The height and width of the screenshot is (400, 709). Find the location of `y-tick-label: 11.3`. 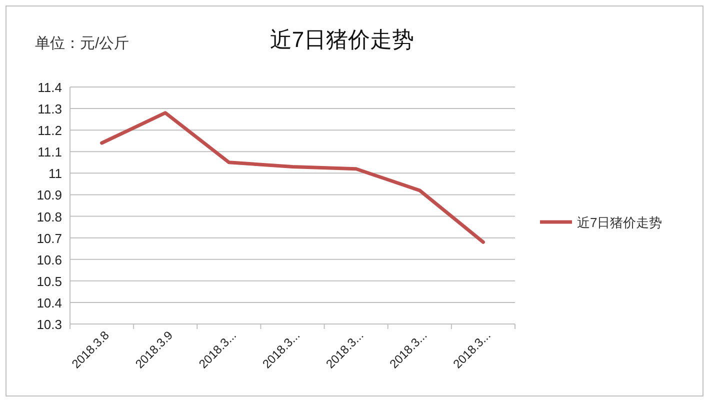

y-tick-label: 11.3 is located at coordinates (50, 109).